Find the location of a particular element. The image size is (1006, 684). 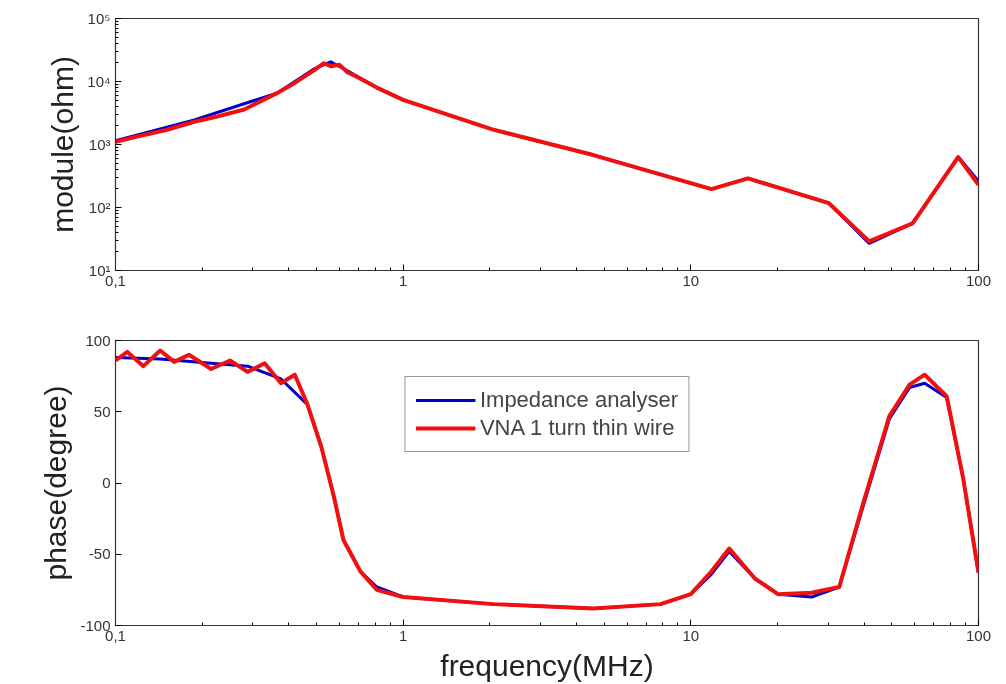

y-tick-label: 100 is located at coordinates (98, 340).